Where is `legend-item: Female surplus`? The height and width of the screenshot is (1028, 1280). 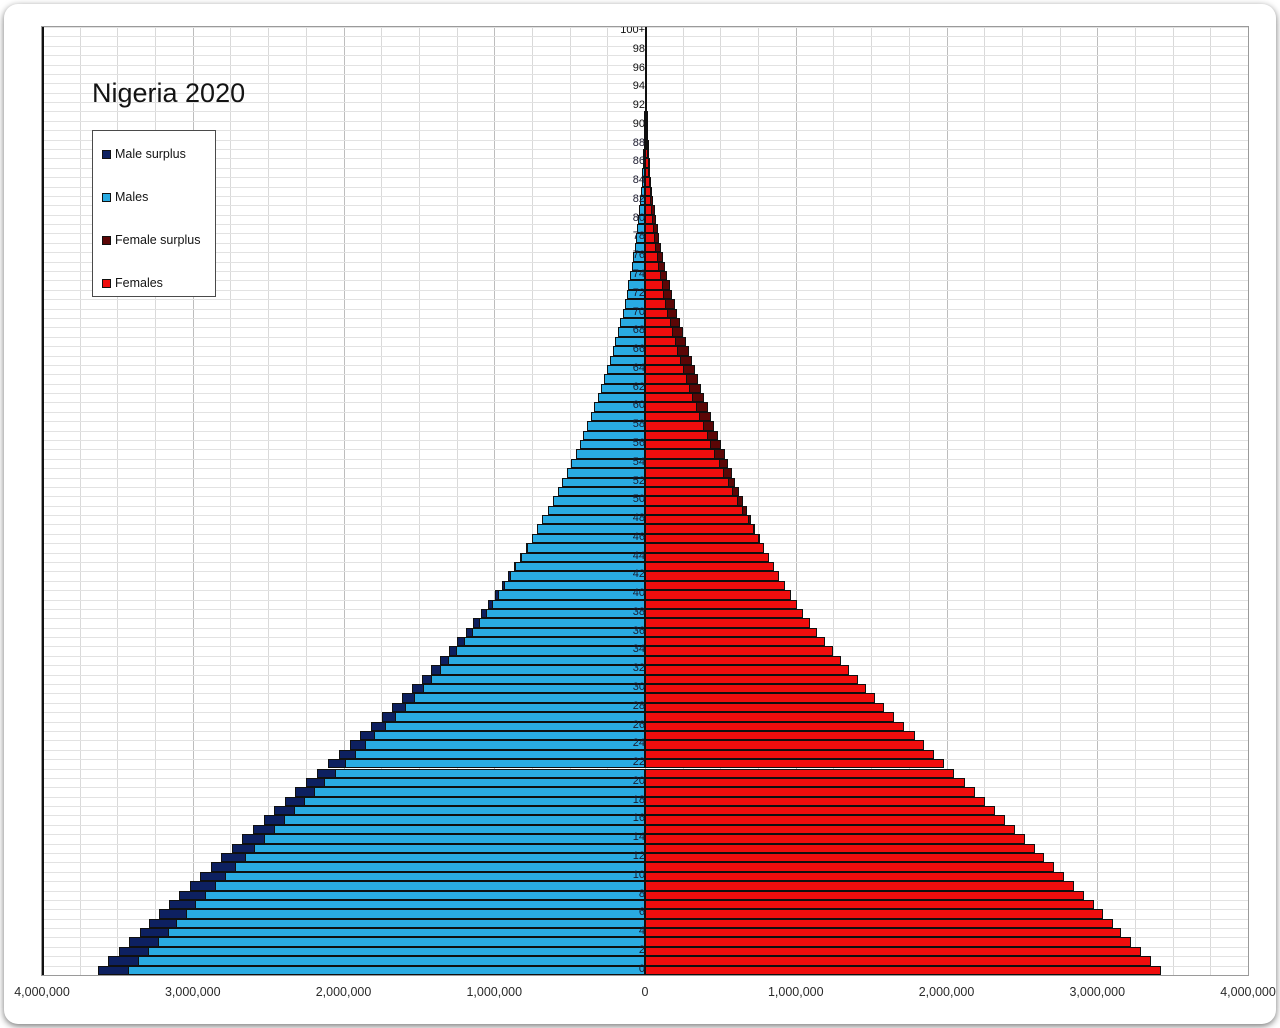 legend-item: Female surplus is located at coordinates (151, 240).